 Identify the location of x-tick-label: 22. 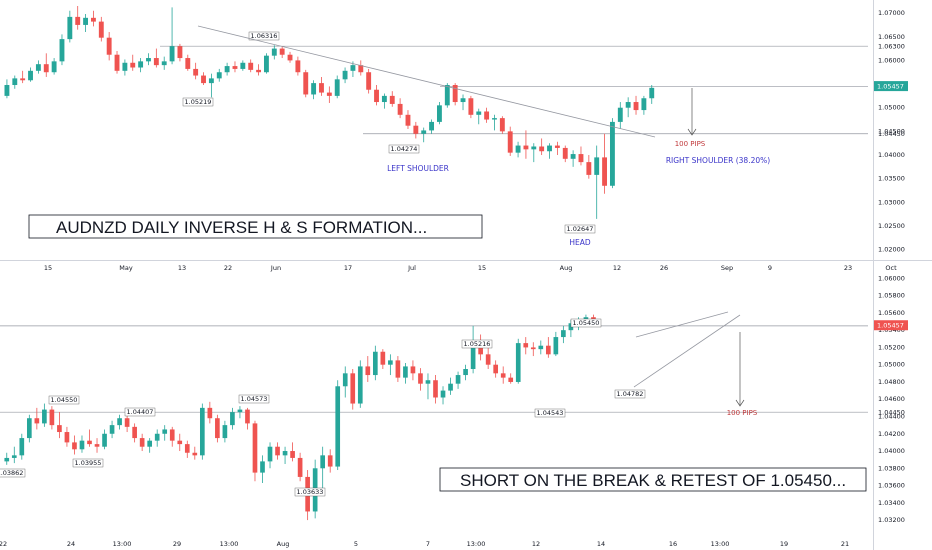
(228, 268).